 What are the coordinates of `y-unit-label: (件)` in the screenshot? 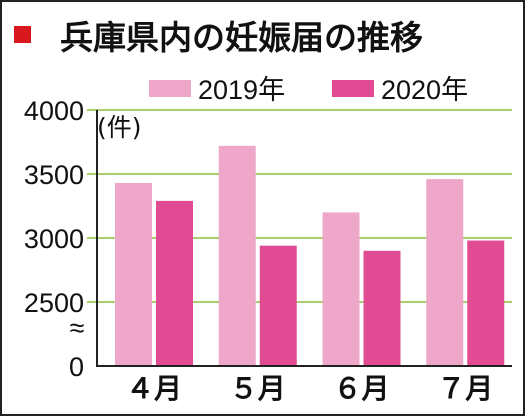 It's located at (119, 127).